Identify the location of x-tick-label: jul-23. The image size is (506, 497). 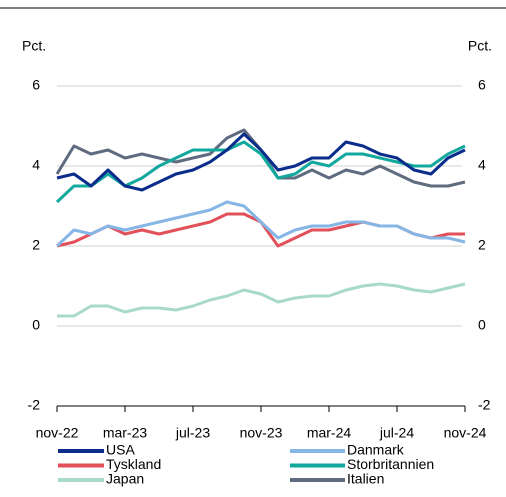
(192, 433).